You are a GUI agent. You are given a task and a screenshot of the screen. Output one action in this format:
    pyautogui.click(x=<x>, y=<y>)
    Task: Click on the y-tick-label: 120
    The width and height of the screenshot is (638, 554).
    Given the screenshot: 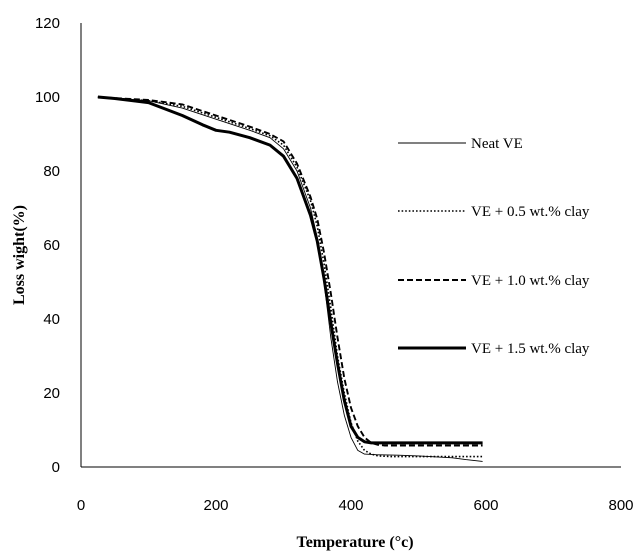 What is the action you would take?
    pyautogui.click(x=47, y=23)
    